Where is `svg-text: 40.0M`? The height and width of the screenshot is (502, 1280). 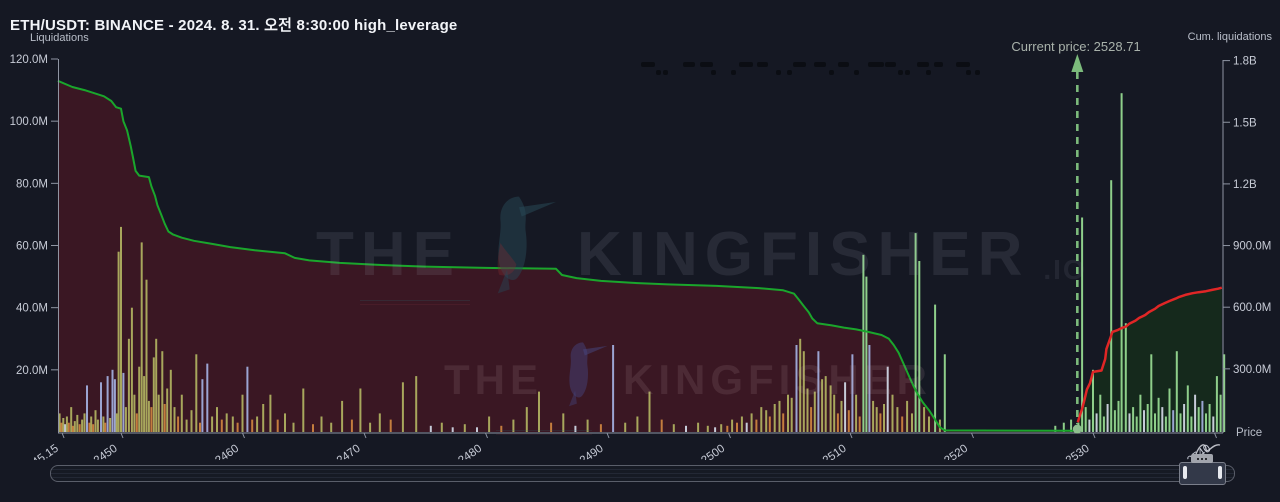
svg-text: 40.0M is located at coordinates (32, 309).